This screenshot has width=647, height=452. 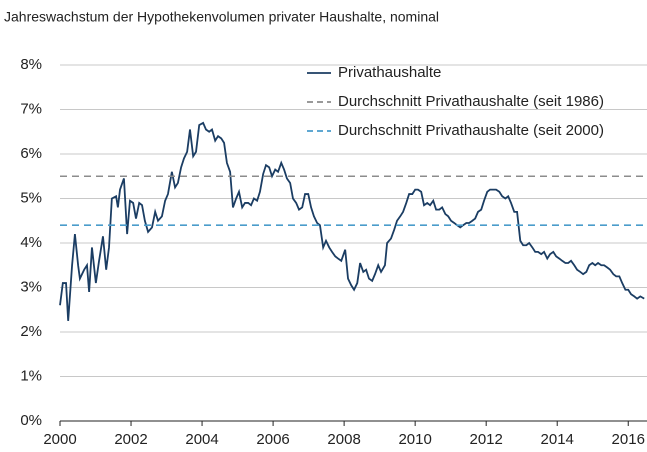 What do you see at coordinates (31, 197) in the screenshot?
I see `y-tick-label: 5%` at bounding box center [31, 197].